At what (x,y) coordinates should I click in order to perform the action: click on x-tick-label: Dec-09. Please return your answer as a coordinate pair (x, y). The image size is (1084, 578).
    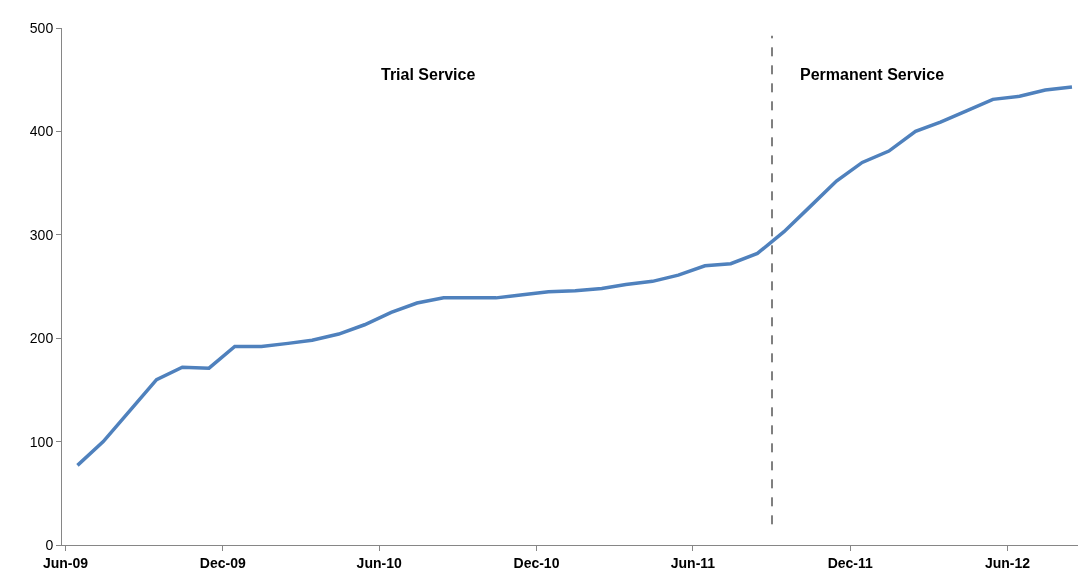
    Looking at the image, I should click on (222, 562).